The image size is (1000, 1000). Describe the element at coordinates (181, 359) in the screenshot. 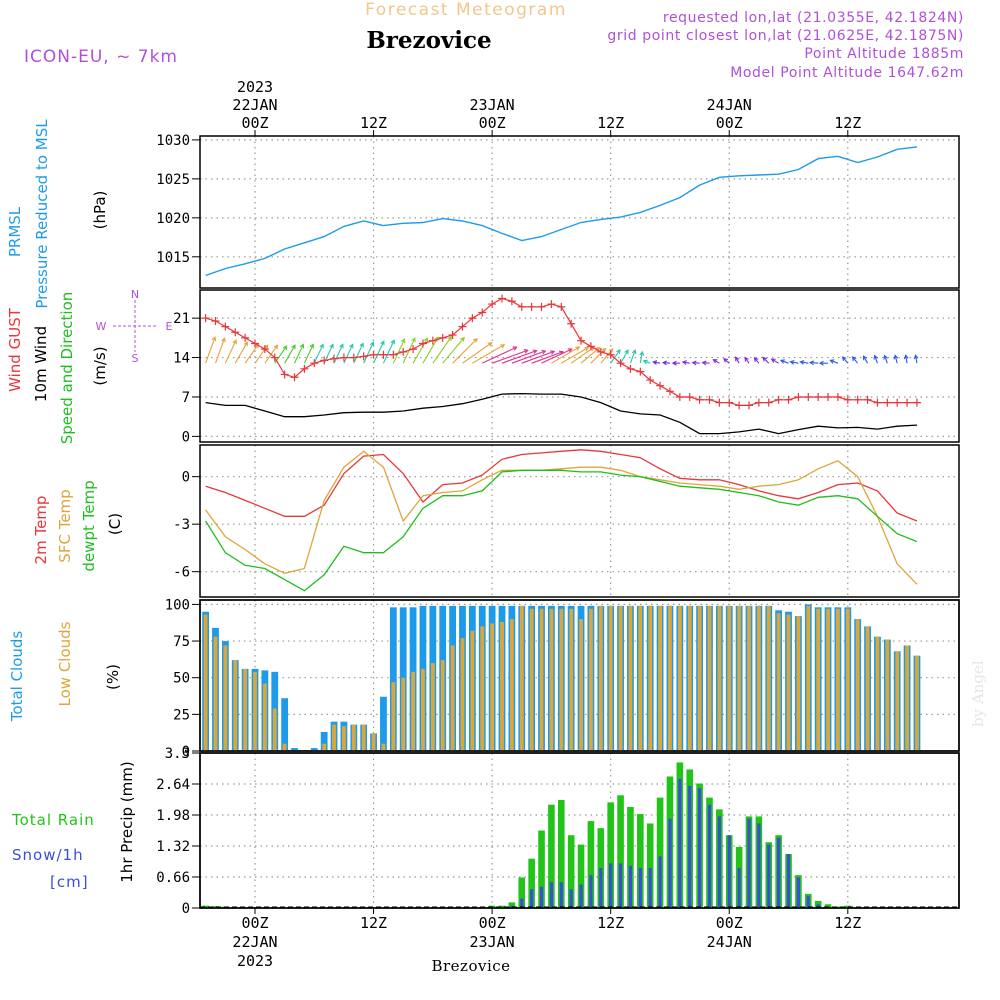

I see `ytick-label: 14` at that location.